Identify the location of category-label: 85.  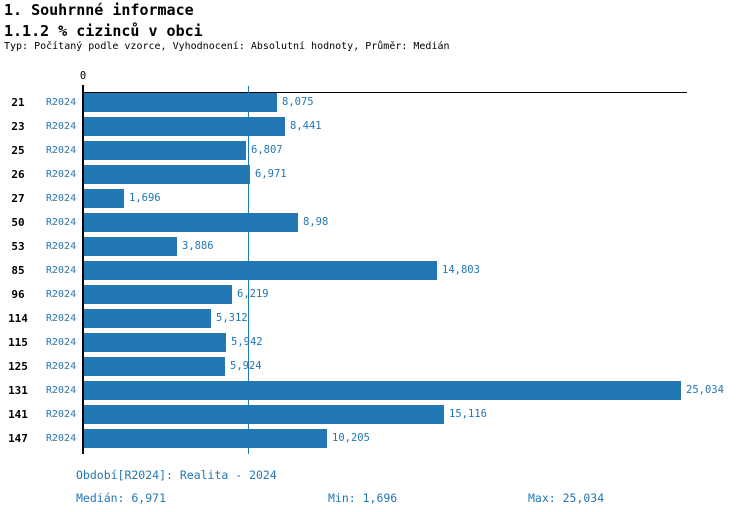
(18, 270).